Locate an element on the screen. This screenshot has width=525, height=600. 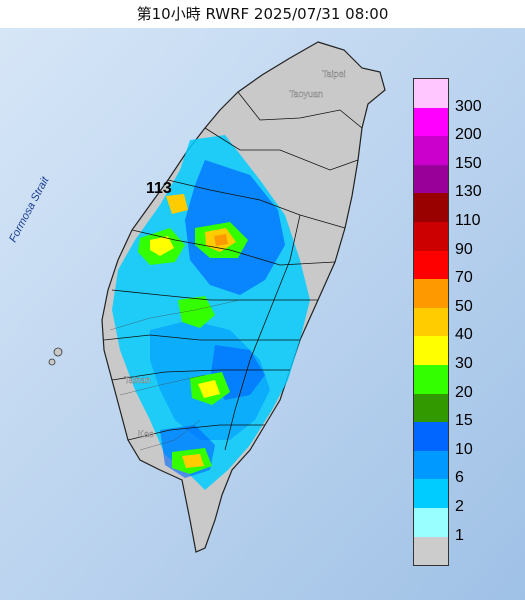
legend-level-label: 10 is located at coordinates (464, 449).